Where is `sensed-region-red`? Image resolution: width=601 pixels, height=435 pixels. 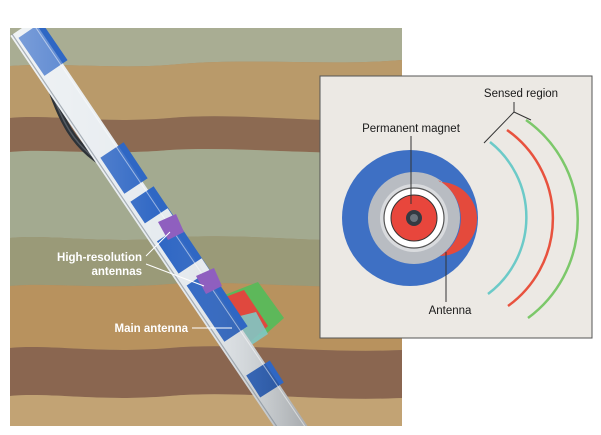
sensed-region-red is located at coordinates (530, 218).